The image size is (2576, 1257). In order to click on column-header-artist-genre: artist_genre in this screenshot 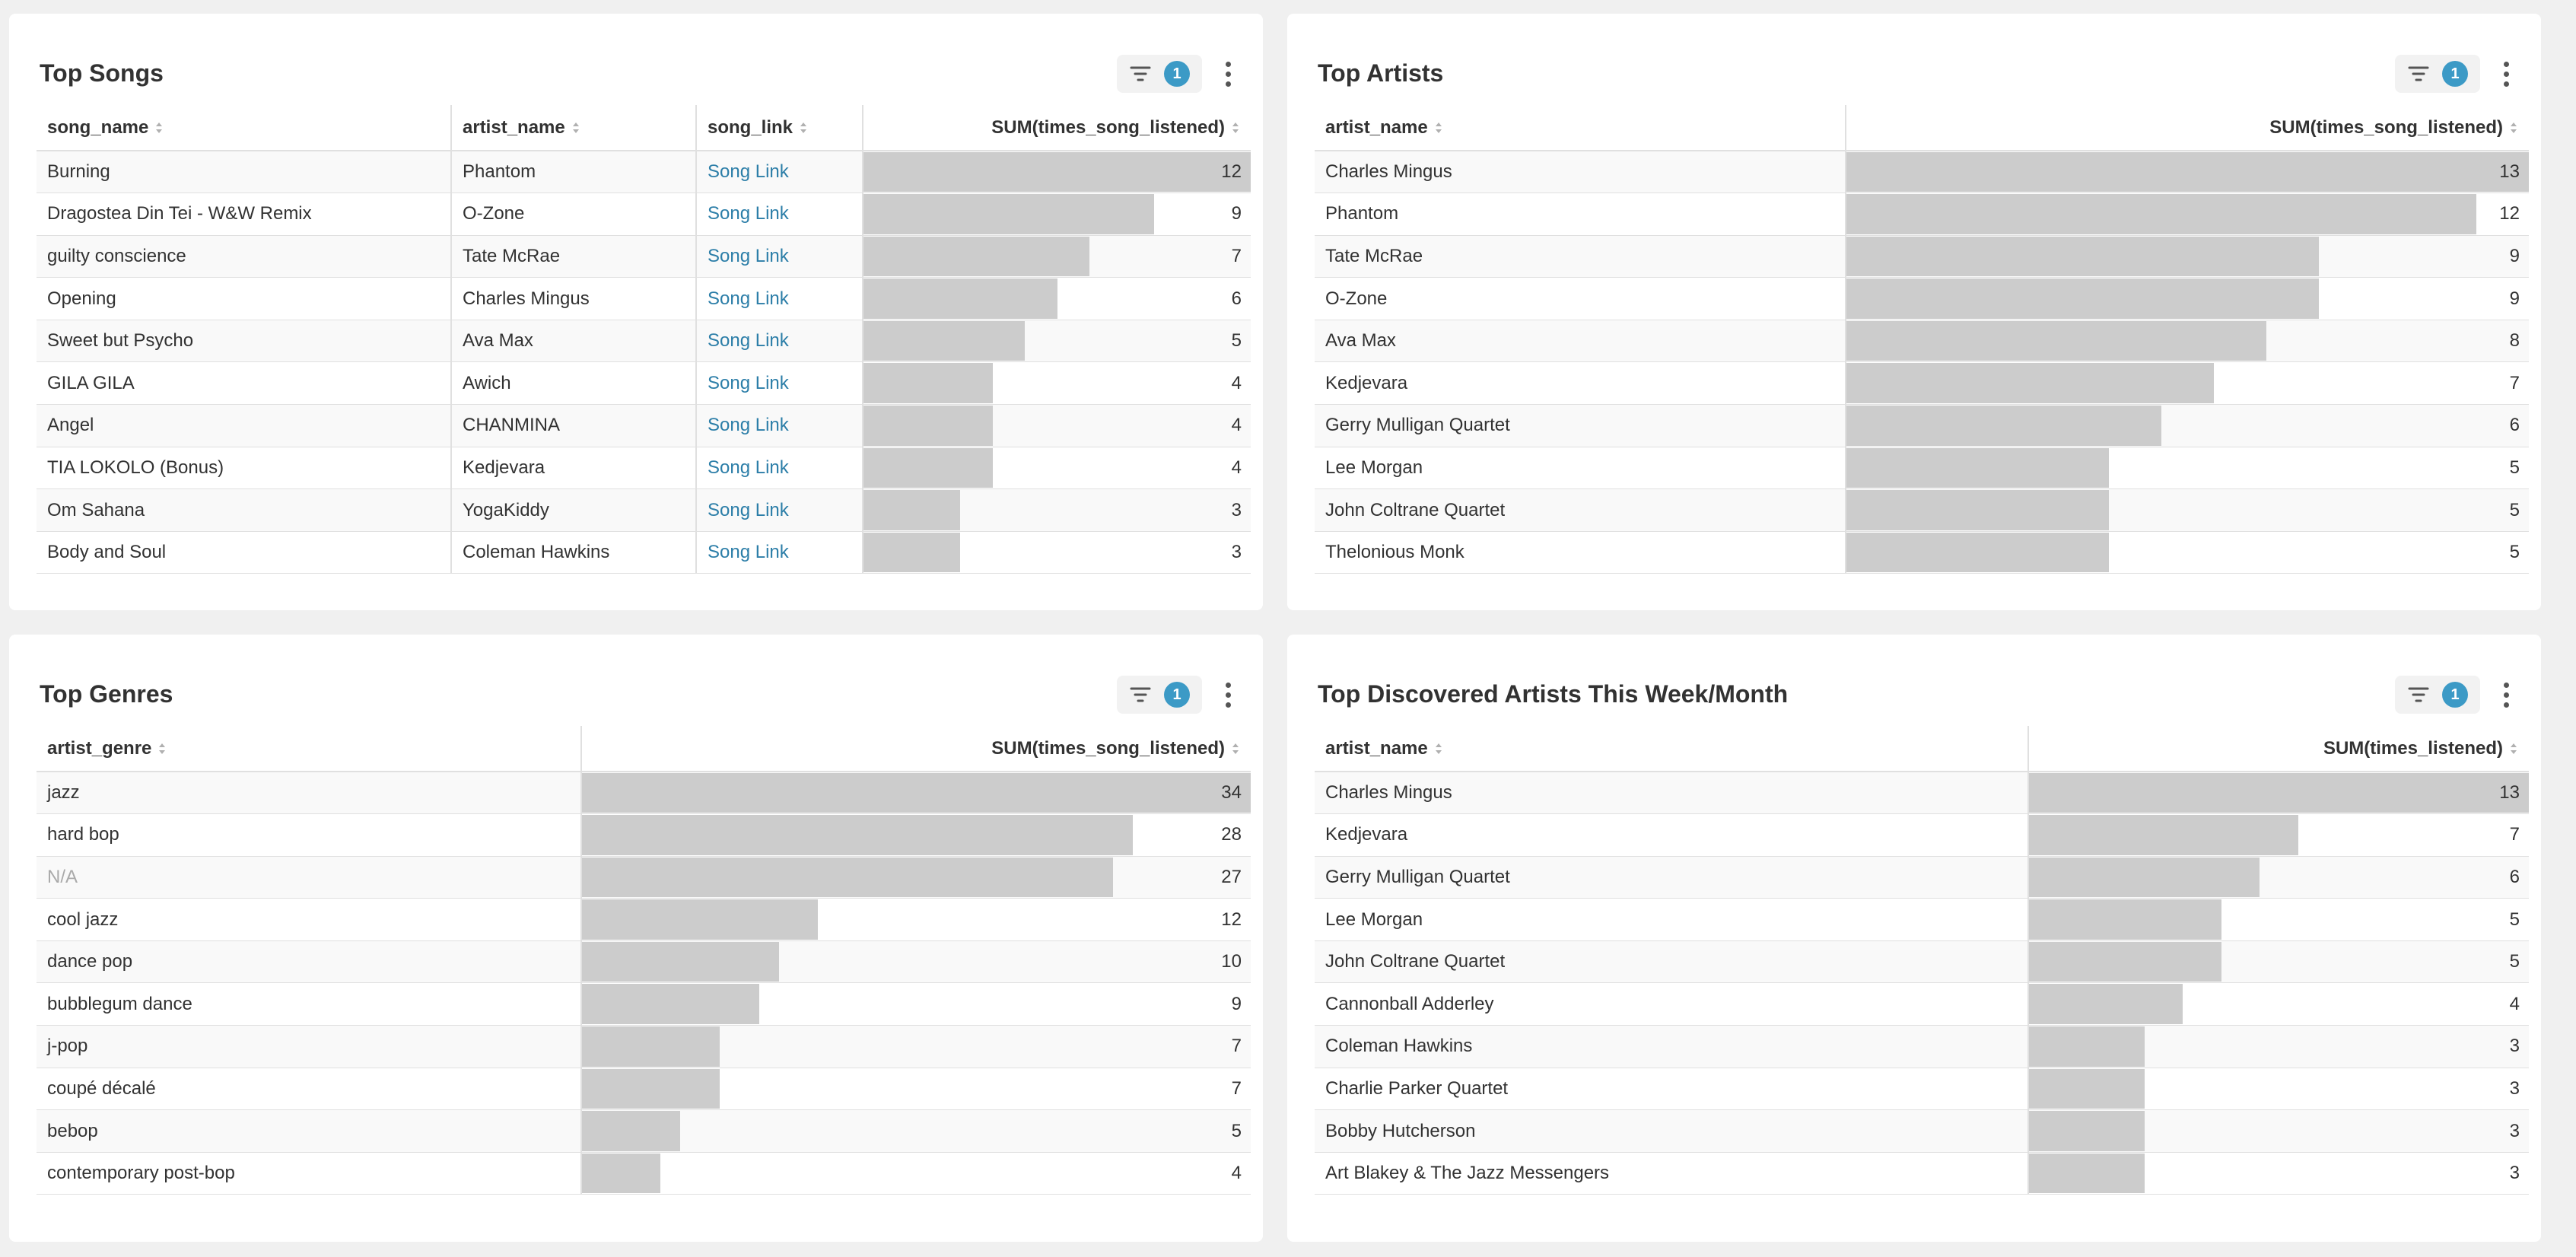, I will do `click(309, 749)`.